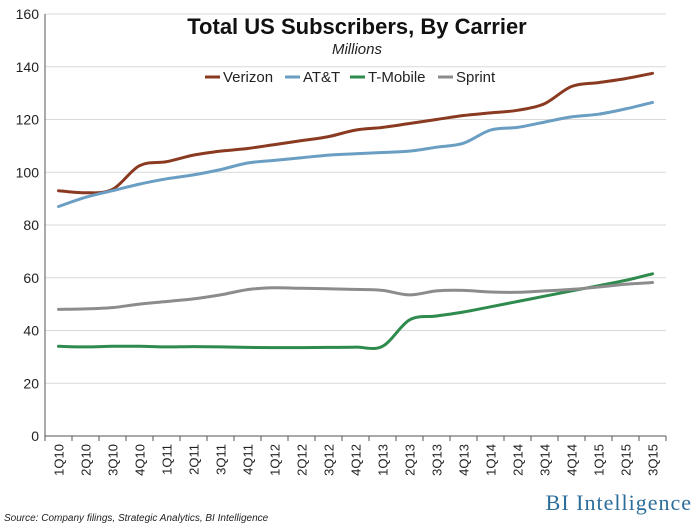 The width and height of the screenshot is (700, 525). What do you see at coordinates (329, 460) in the screenshot?
I see `x-tick-label-3Q12: 3Q12` at bounding box center [329, 460].